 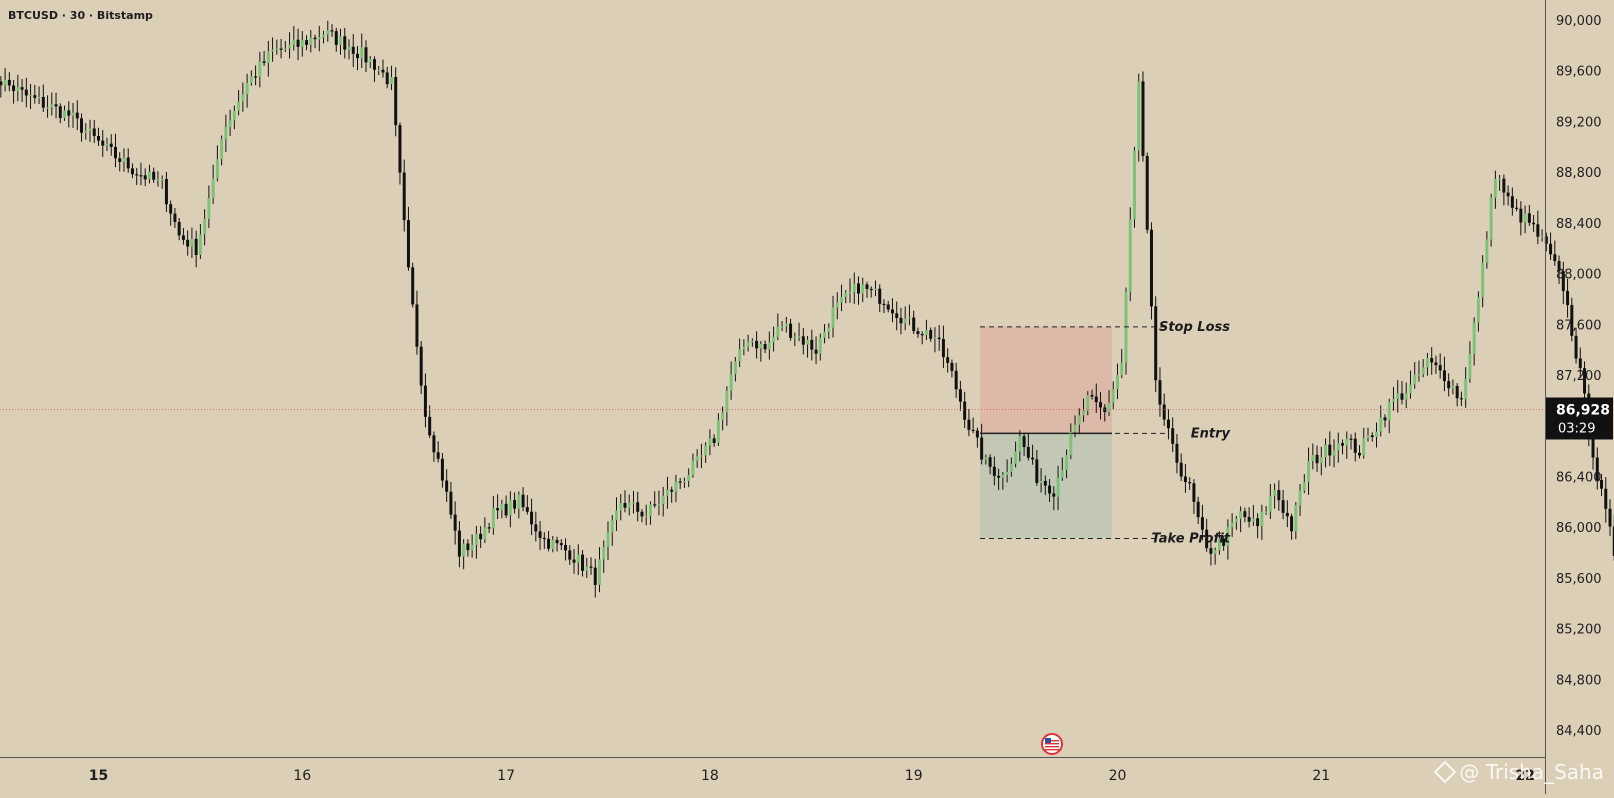 I want to click on y-tick-label: 86,000, so click(x=1579, y=528).